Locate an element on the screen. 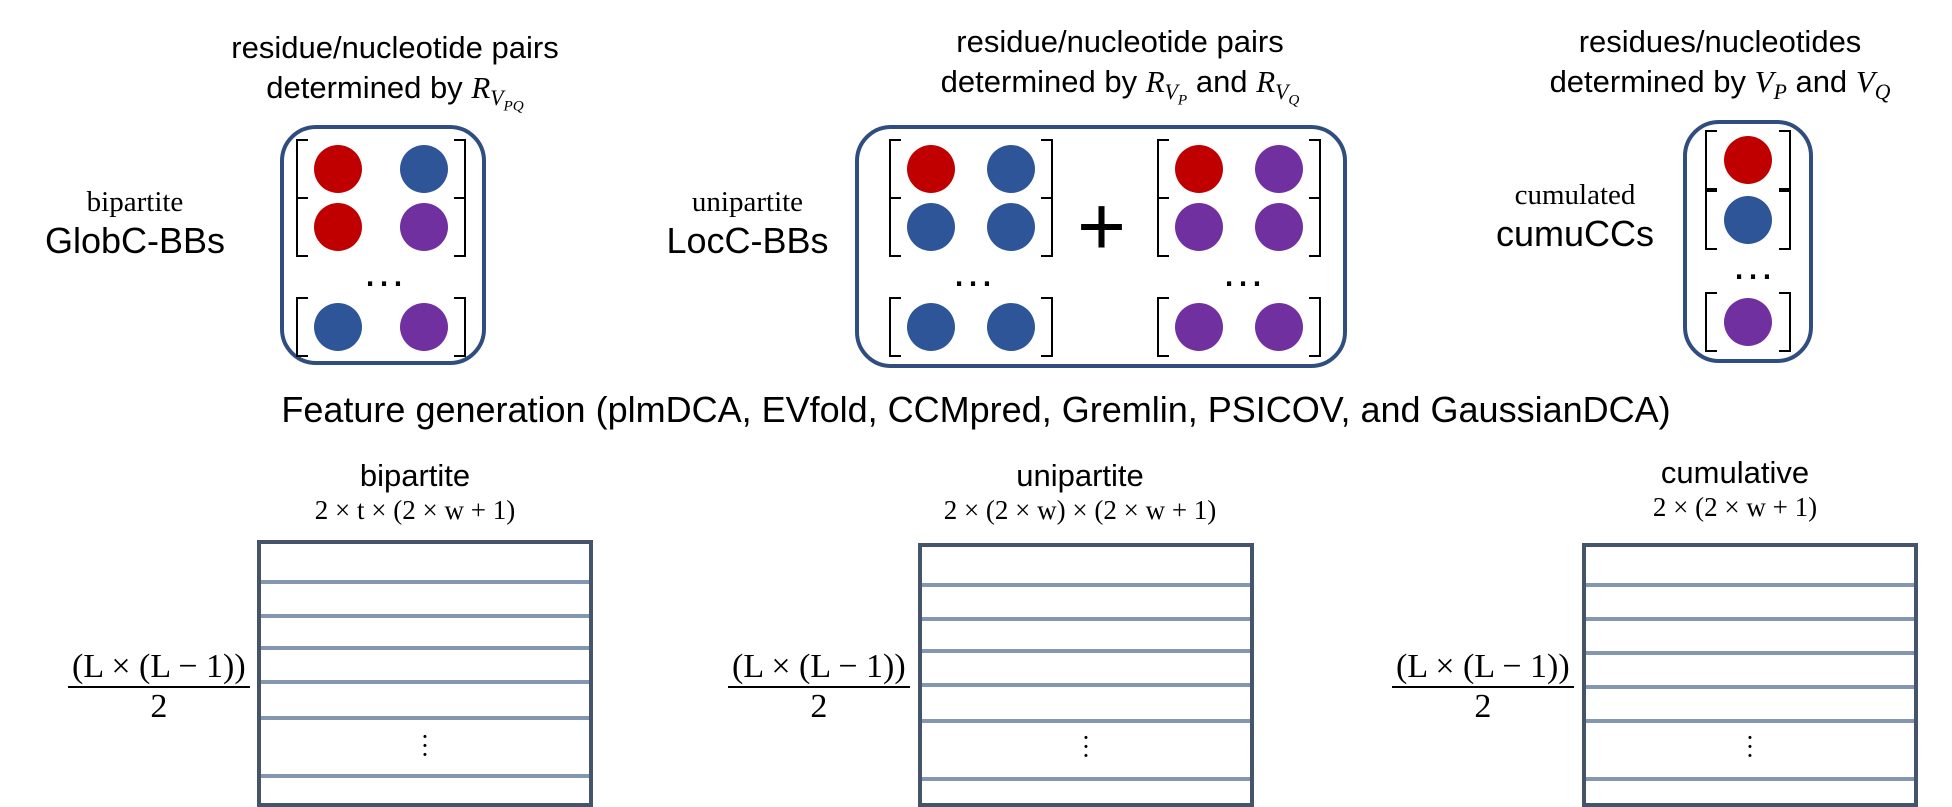  unipartite-row-count: (L × (L − 1)) 2 is located at coordinates (819, 687).